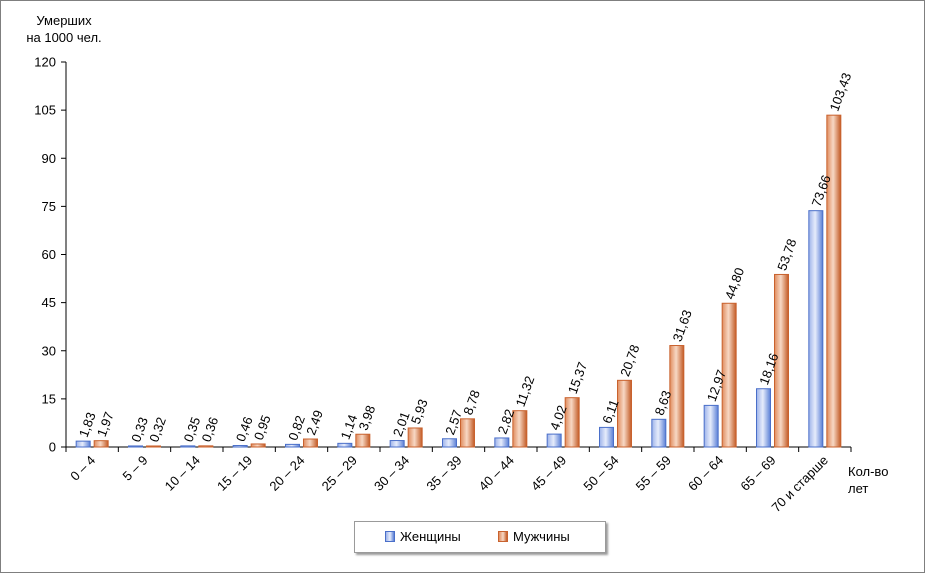 This screenshot has width=925, height=573. I want to click on data-label-men: 11,32, so click(525, 391).